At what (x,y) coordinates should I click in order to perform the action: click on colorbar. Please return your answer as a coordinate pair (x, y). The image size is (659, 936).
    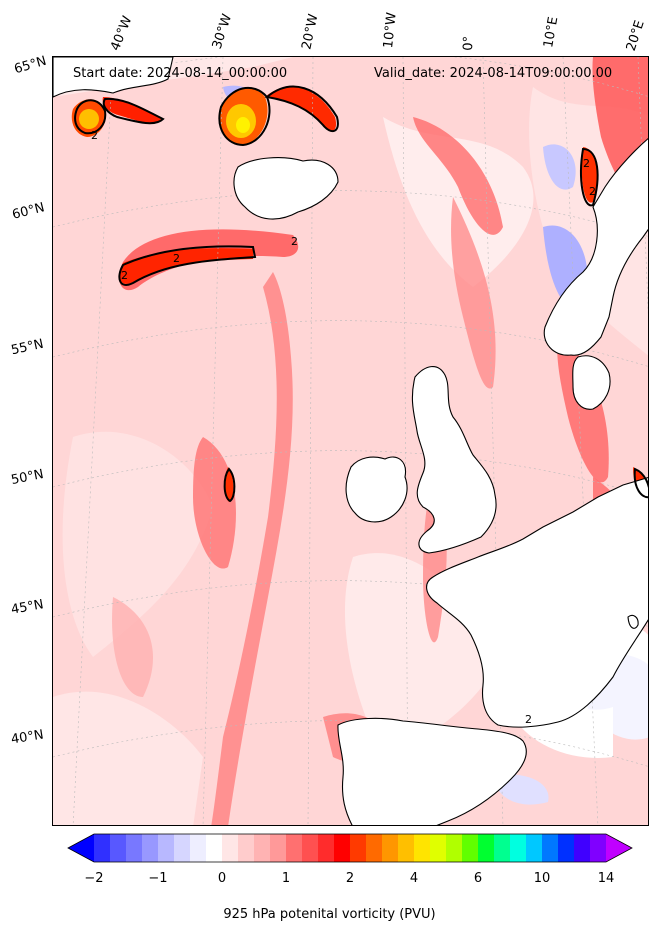
    Looking at the image, I should click on (350, 848).